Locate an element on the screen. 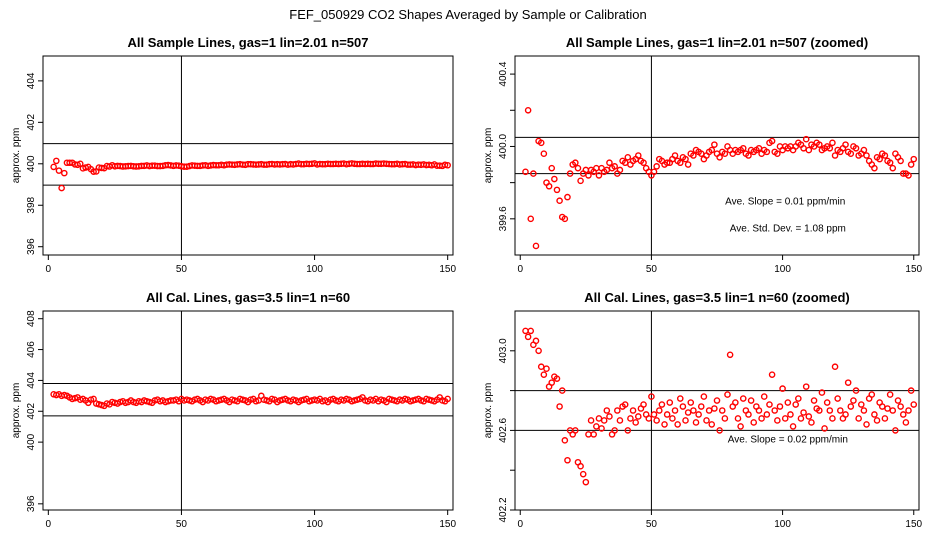 The width and height of the screenshot is (936, 540). annotation: Ave. Std. Dev. = 1.08 ppm is located at coordinates (788, 228).